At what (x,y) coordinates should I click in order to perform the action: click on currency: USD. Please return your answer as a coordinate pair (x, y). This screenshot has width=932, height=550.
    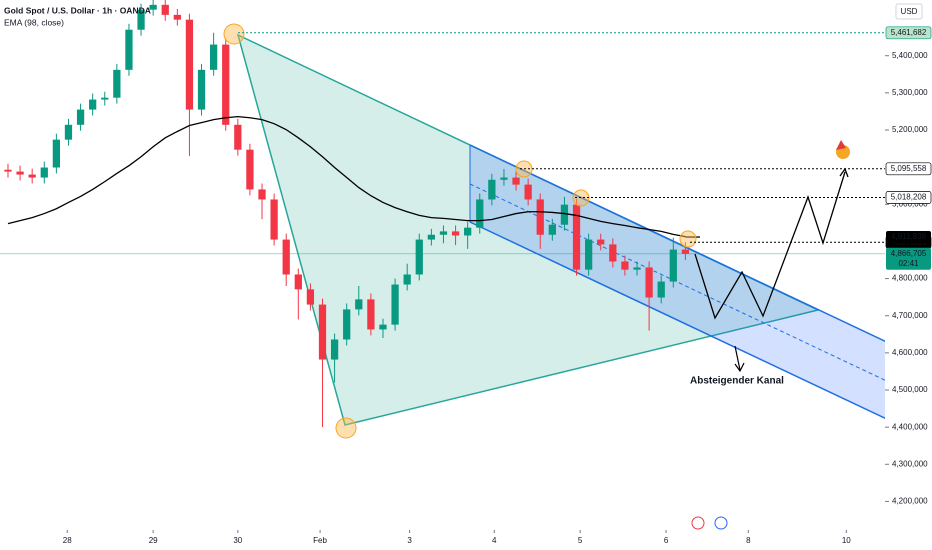
    Looking at the image, I should click on (909, 11).